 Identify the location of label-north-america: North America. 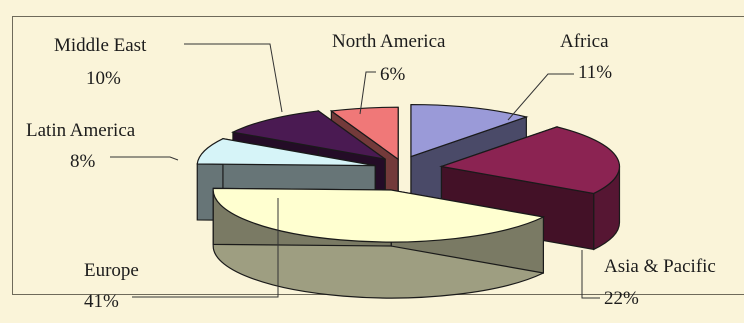
(389, 41).